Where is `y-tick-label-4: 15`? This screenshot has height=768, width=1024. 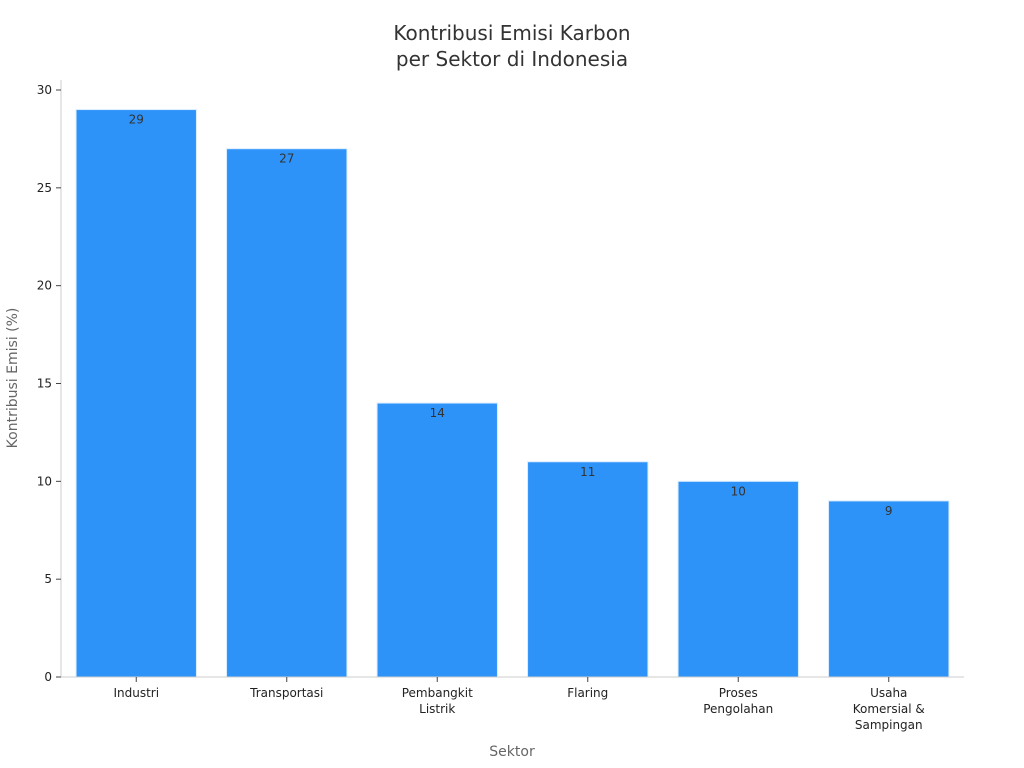
y-tick-label-4: 15 is located at coordinates (44, 384).